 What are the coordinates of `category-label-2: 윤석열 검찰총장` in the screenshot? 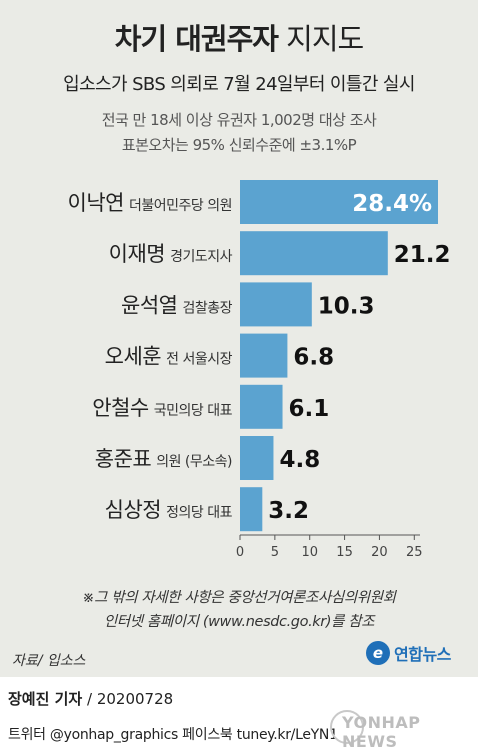 It's located at (177, 305).